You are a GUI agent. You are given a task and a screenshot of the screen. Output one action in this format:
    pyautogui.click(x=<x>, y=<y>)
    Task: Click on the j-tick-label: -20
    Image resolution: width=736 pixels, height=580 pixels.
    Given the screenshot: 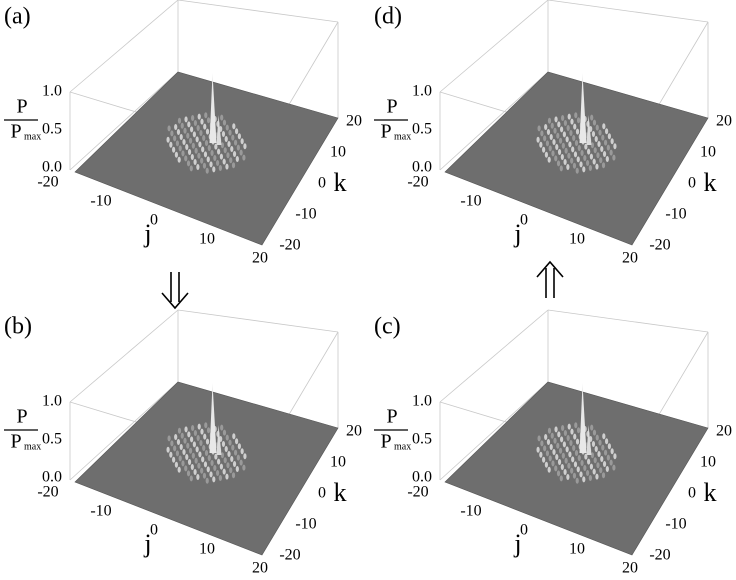 What is the action you would take?
    pyautogui.click(x=47, y=182)
    